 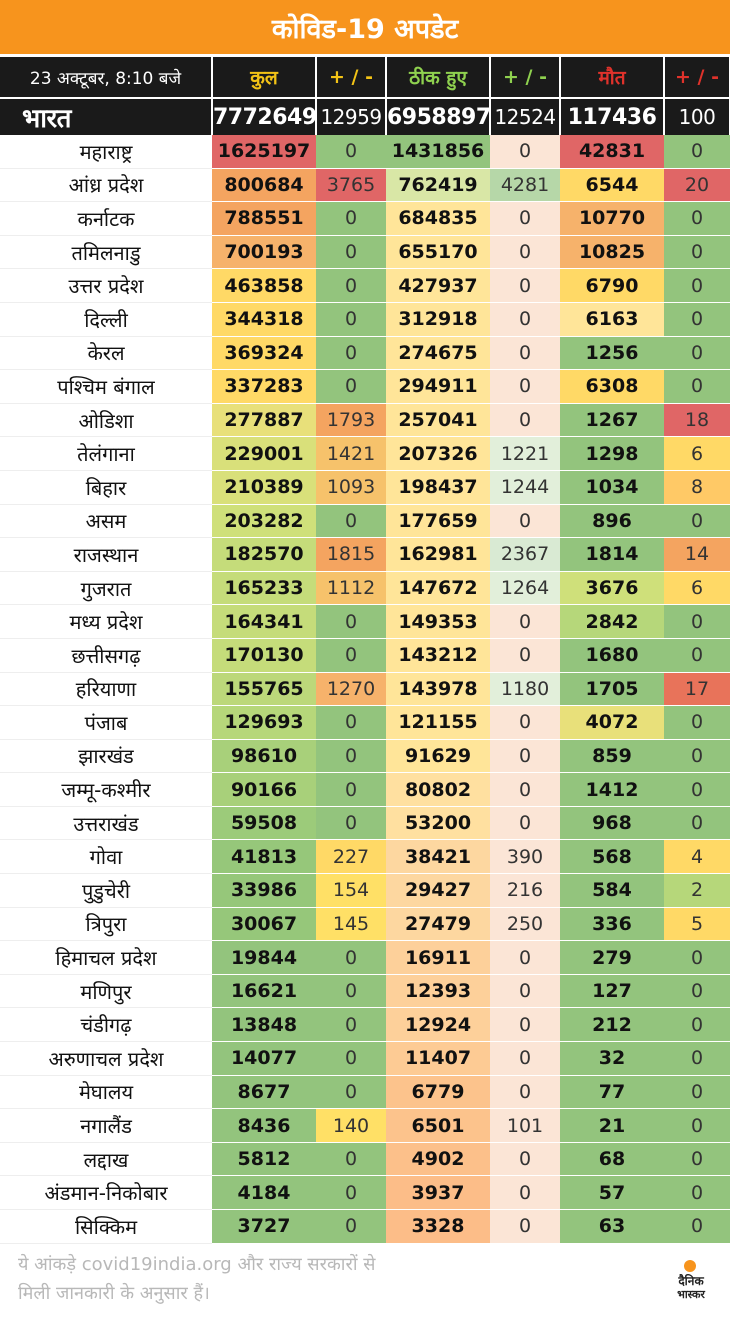 I want to click on state-total: 59508, so click(x=264, y=823).